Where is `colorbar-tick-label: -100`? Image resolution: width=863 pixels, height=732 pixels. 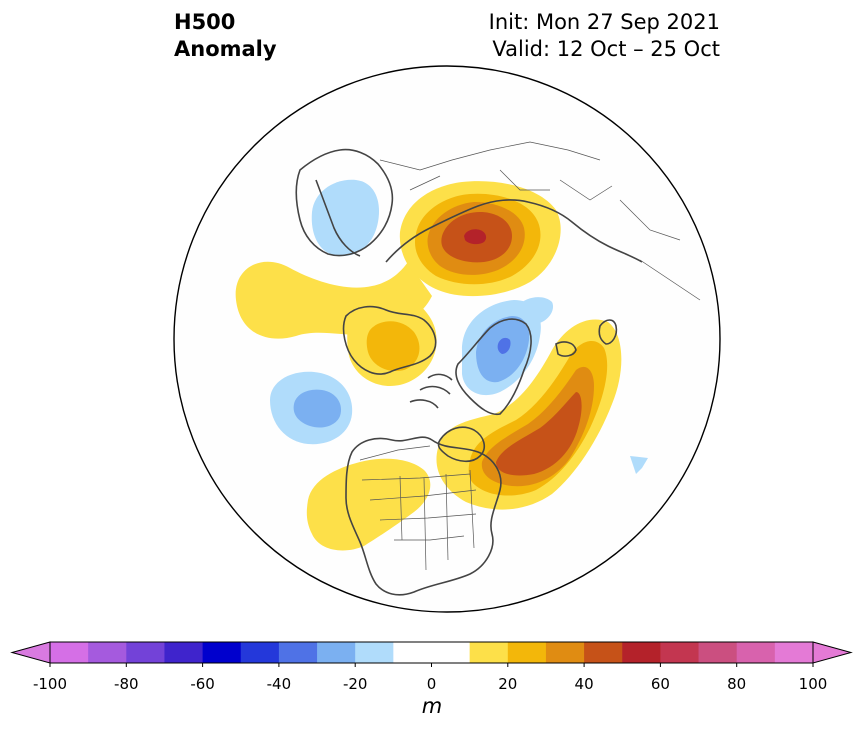 colorbar-tick-label: -100 is located at coordinates (50, 684).